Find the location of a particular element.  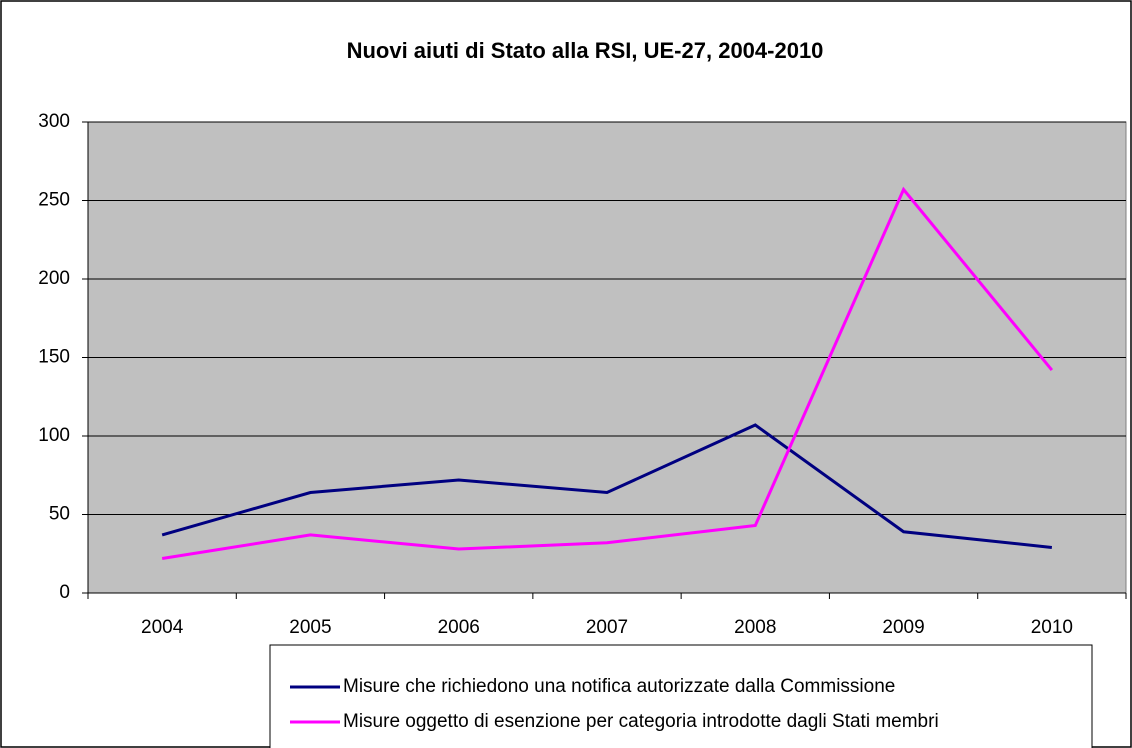

x-tick-label: 2006 is located at coordinates (459, 627).